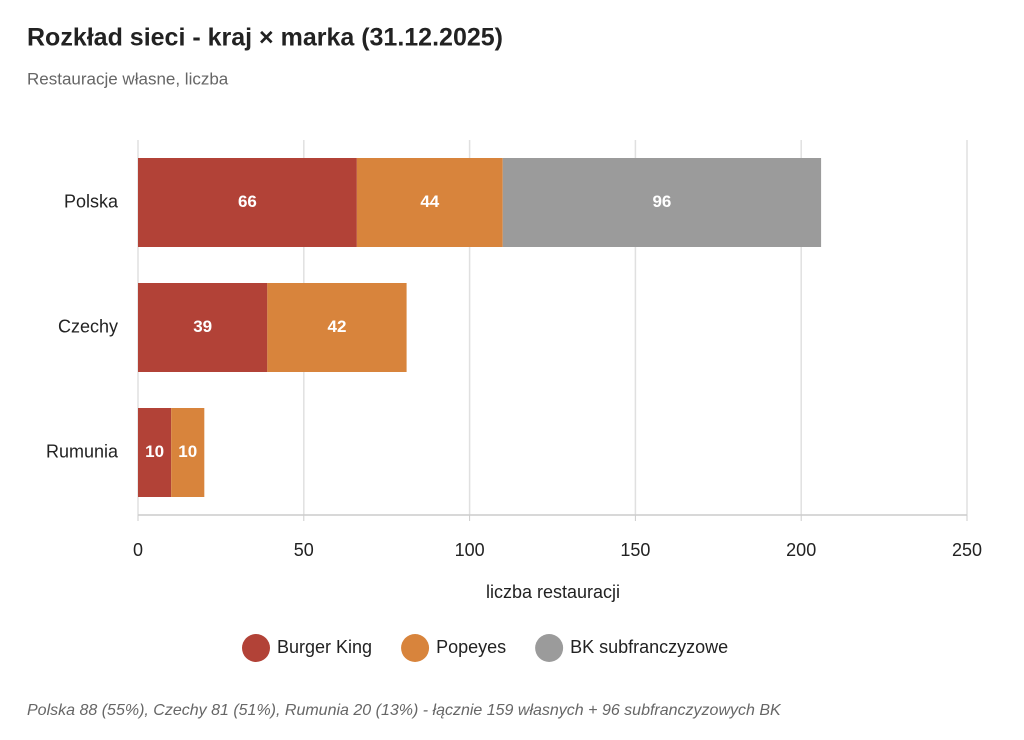 The width and height of the screenshot is (1024, 740). I want to click on value-label: 96, so click(661, 201).